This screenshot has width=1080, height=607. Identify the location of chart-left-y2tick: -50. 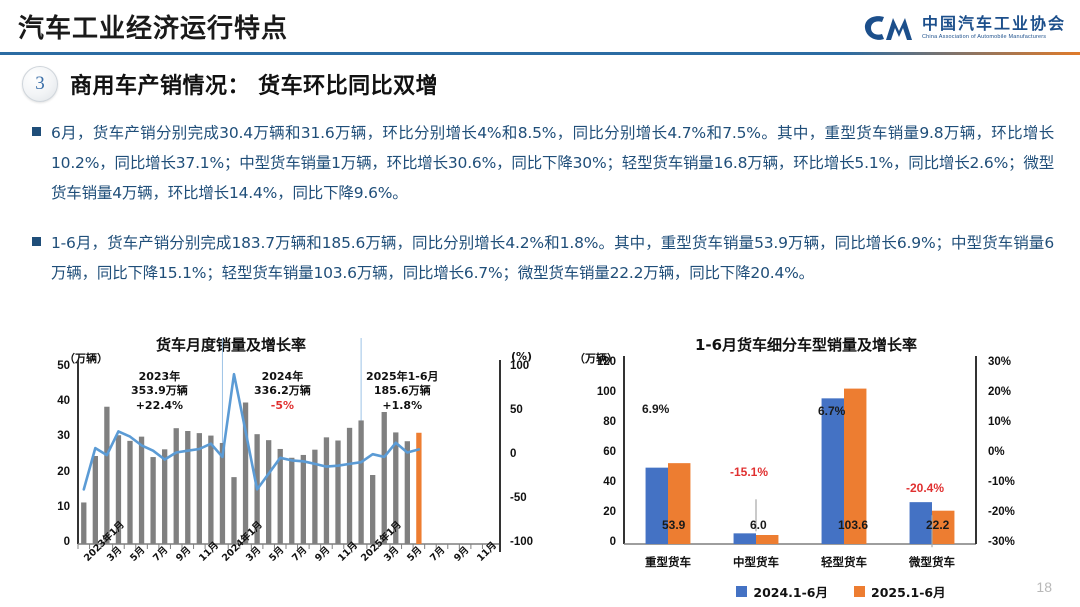
(518, 498).